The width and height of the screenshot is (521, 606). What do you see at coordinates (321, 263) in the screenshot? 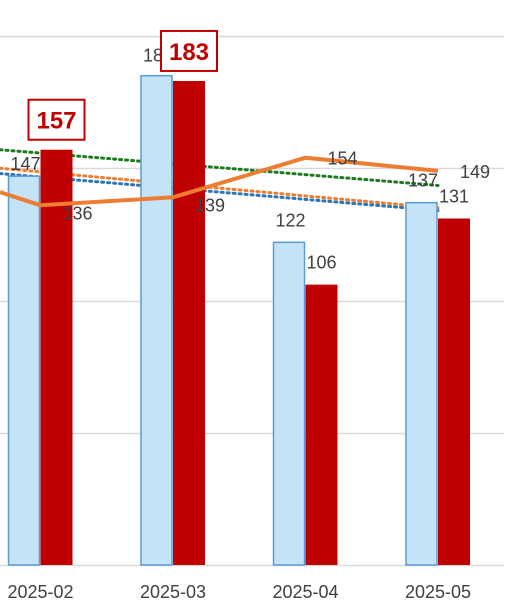
I see `label-series2-2: 106` at bounding box center [321, 263].